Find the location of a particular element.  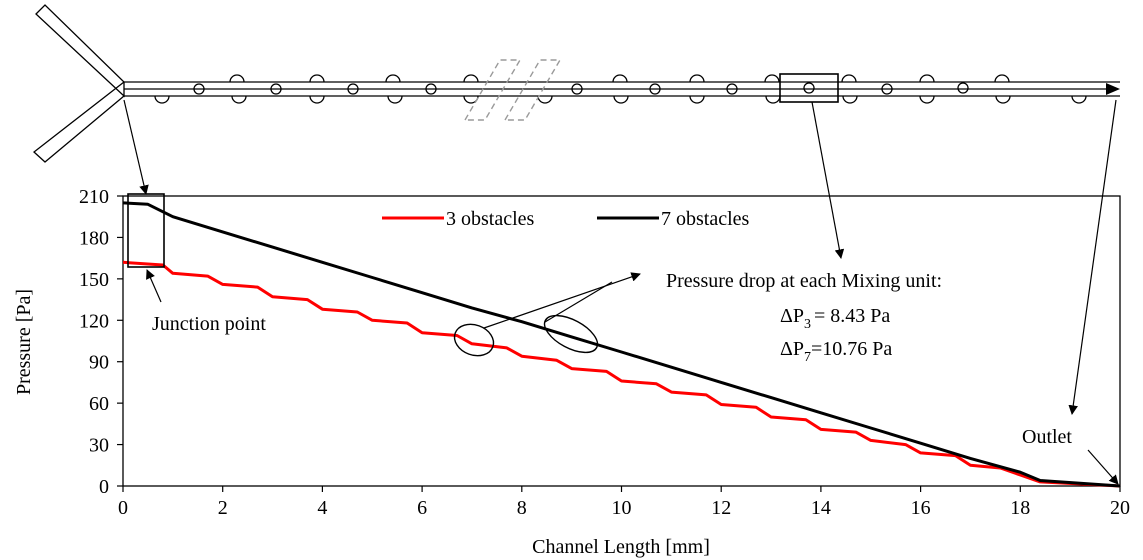

x-axis-ticks: 0 2 4 6 8 10 12 14 16 18 20 is located at coordinates (624, 502).